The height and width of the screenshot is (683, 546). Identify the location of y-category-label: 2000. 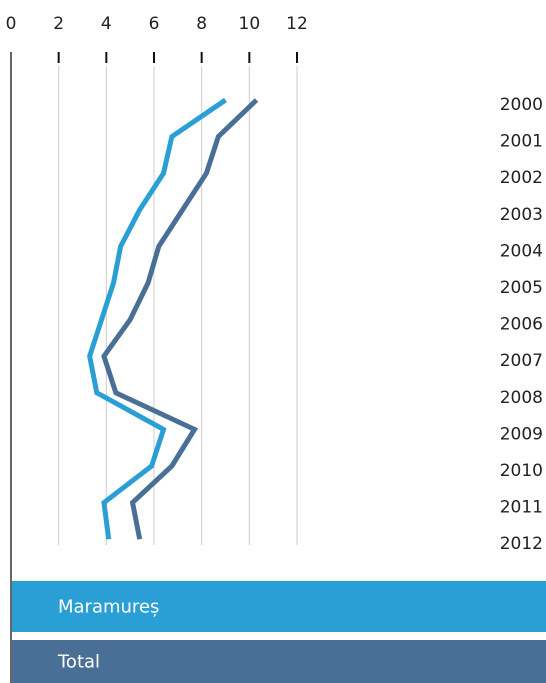
(521, 105).